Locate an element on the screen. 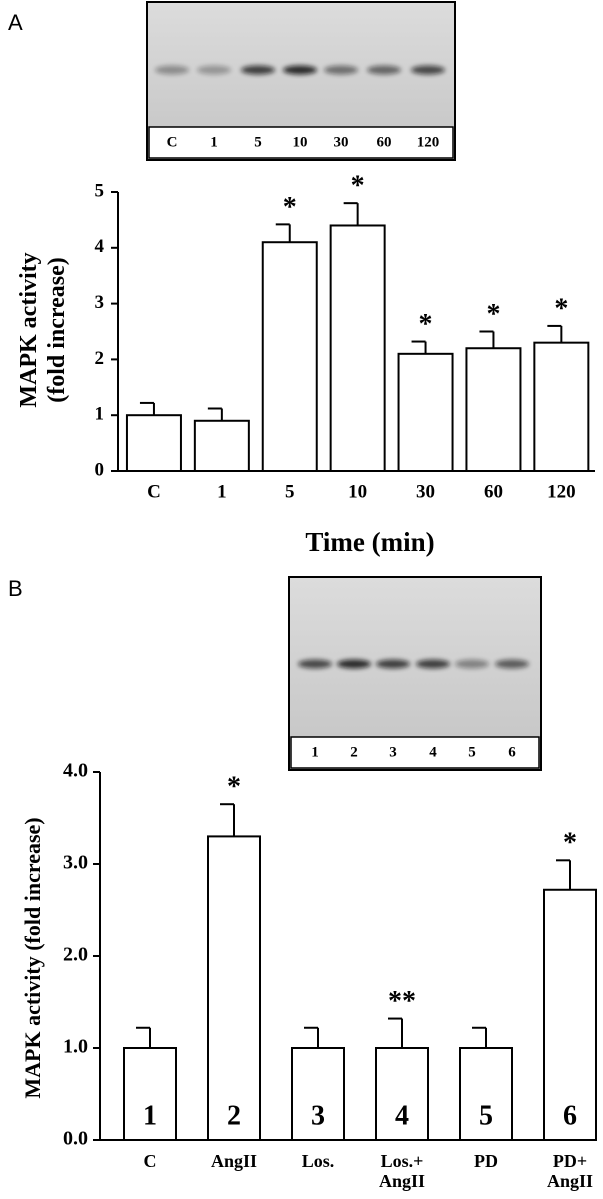  blot-lane-label: 120 is located at coordinates (428, 142).